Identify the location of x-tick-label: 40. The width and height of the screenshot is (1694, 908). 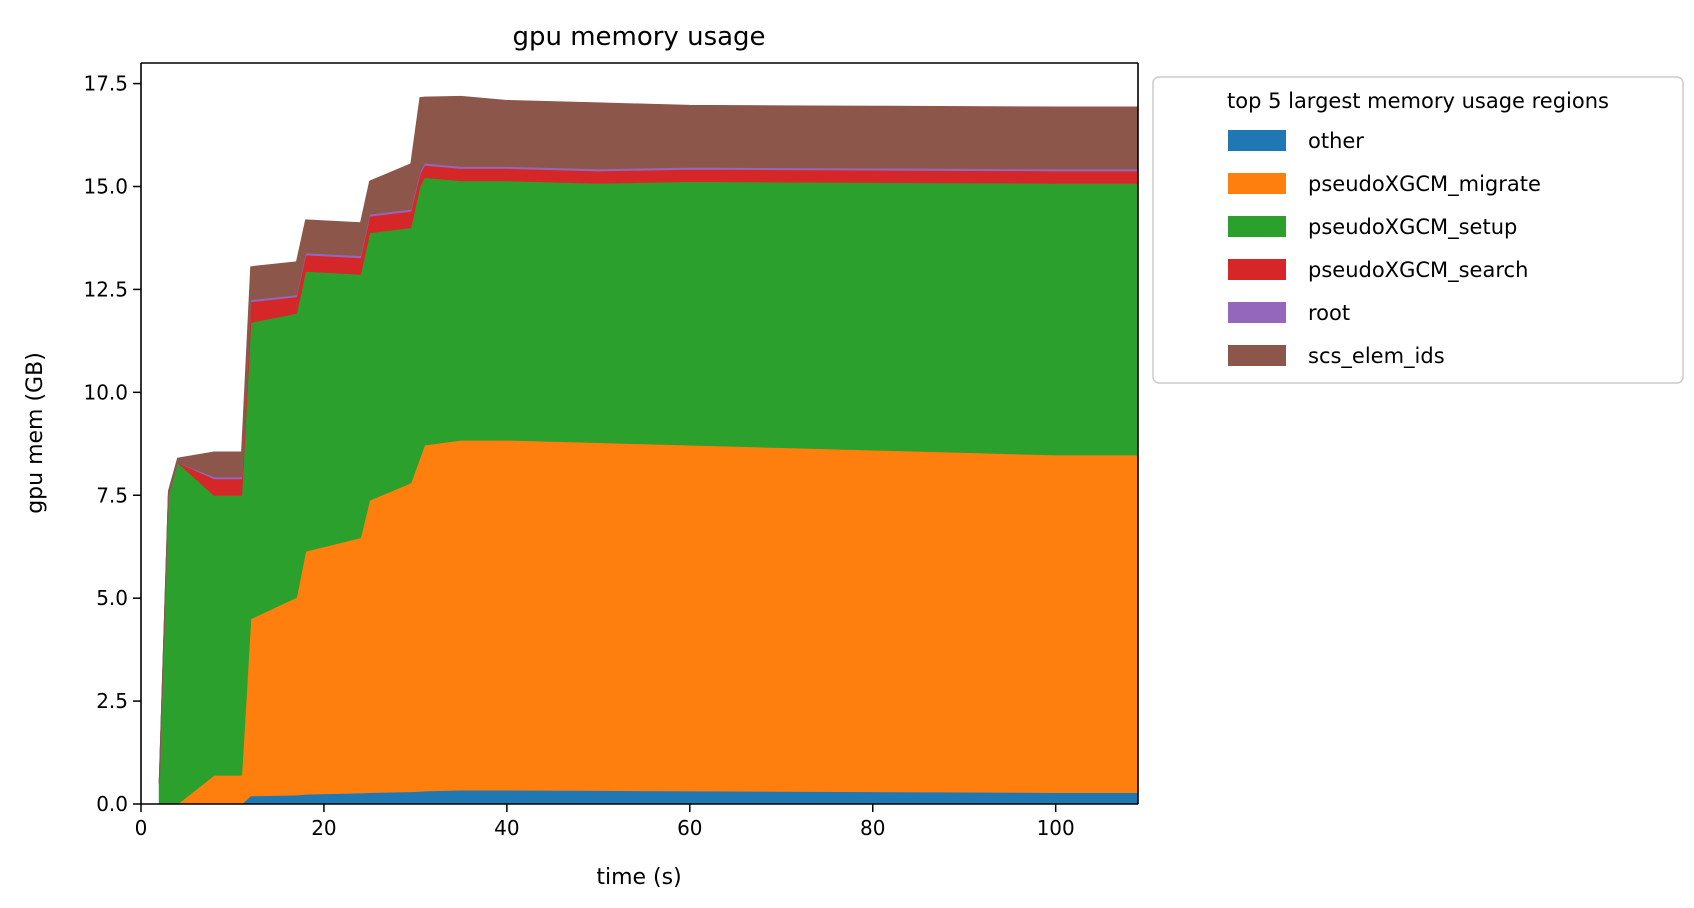
(506, 828).